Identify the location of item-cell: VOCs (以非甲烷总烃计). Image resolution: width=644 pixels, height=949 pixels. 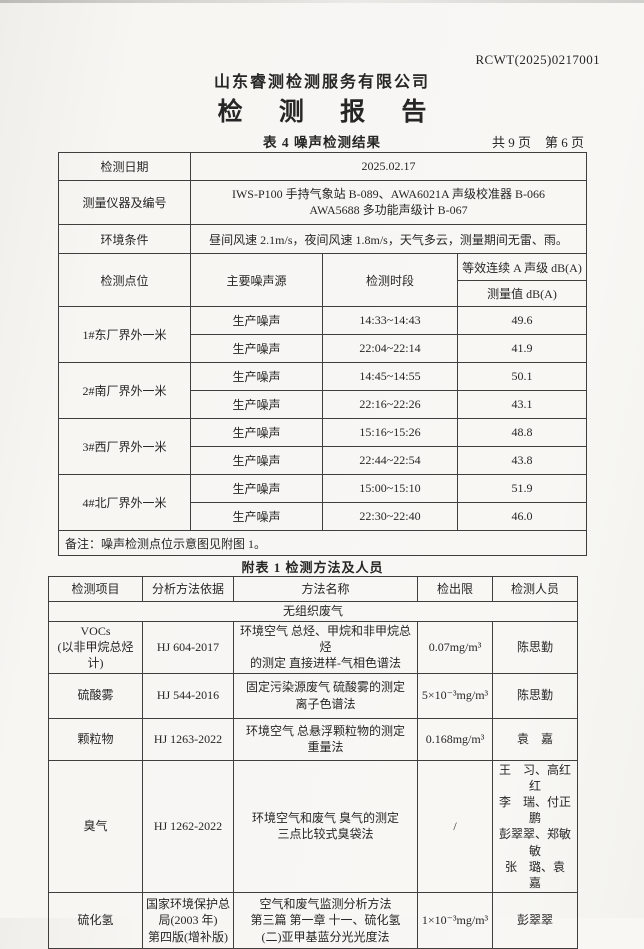
(95, 647).